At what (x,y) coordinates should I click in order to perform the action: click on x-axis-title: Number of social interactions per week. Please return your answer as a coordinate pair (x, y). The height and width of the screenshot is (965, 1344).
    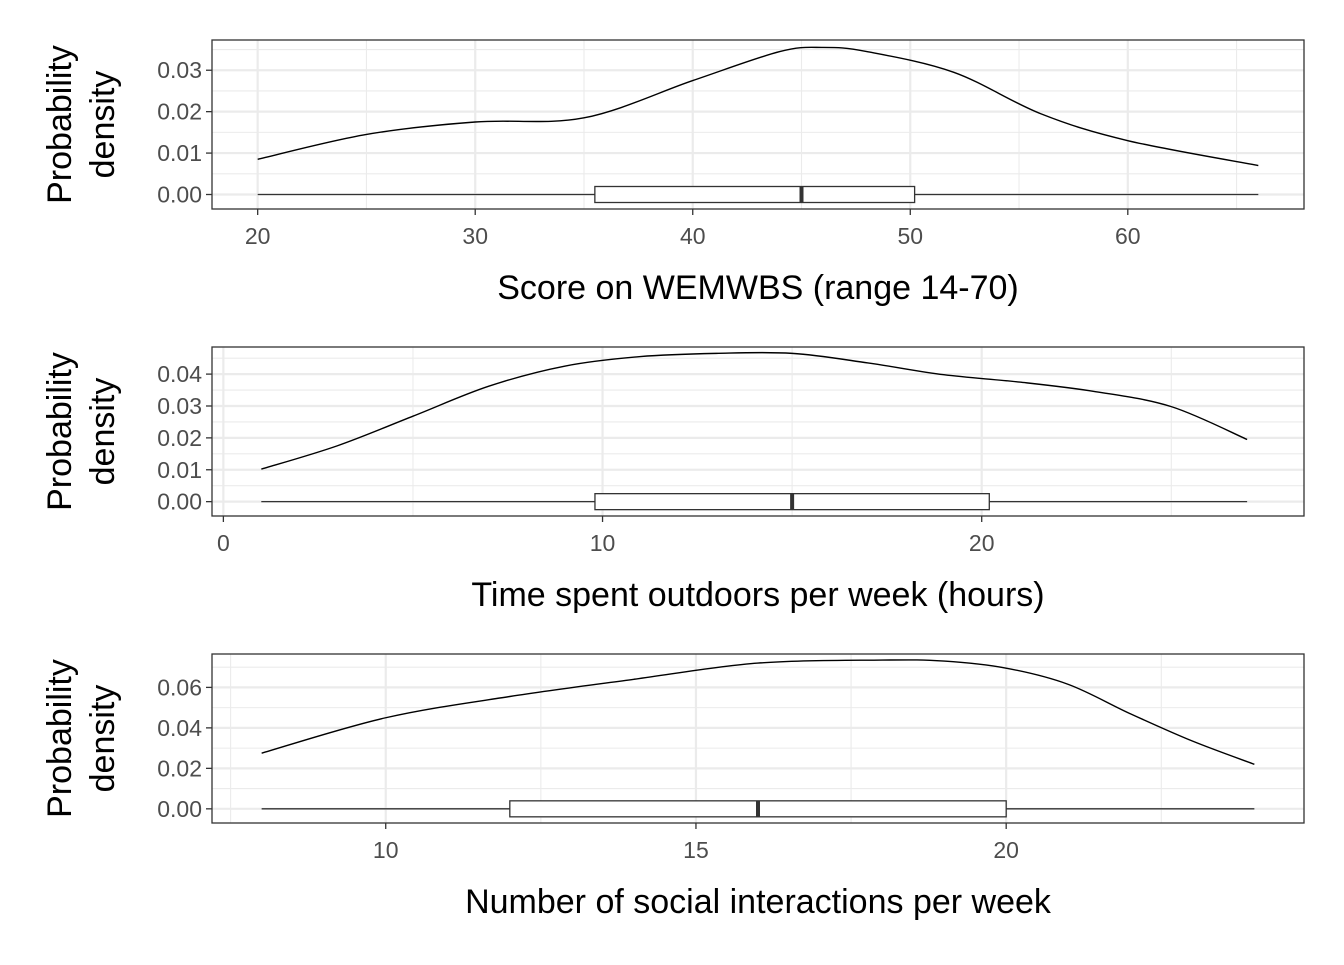
    Looking at the image, I should click on (758, 902).